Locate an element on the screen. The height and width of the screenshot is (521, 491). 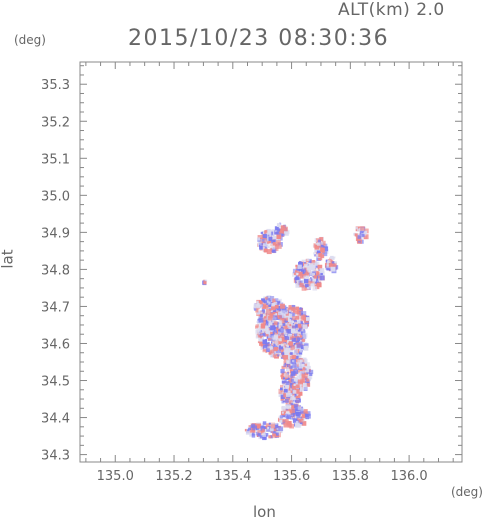
y-tick-label: 35.3 is located at coordinates (55, 85).